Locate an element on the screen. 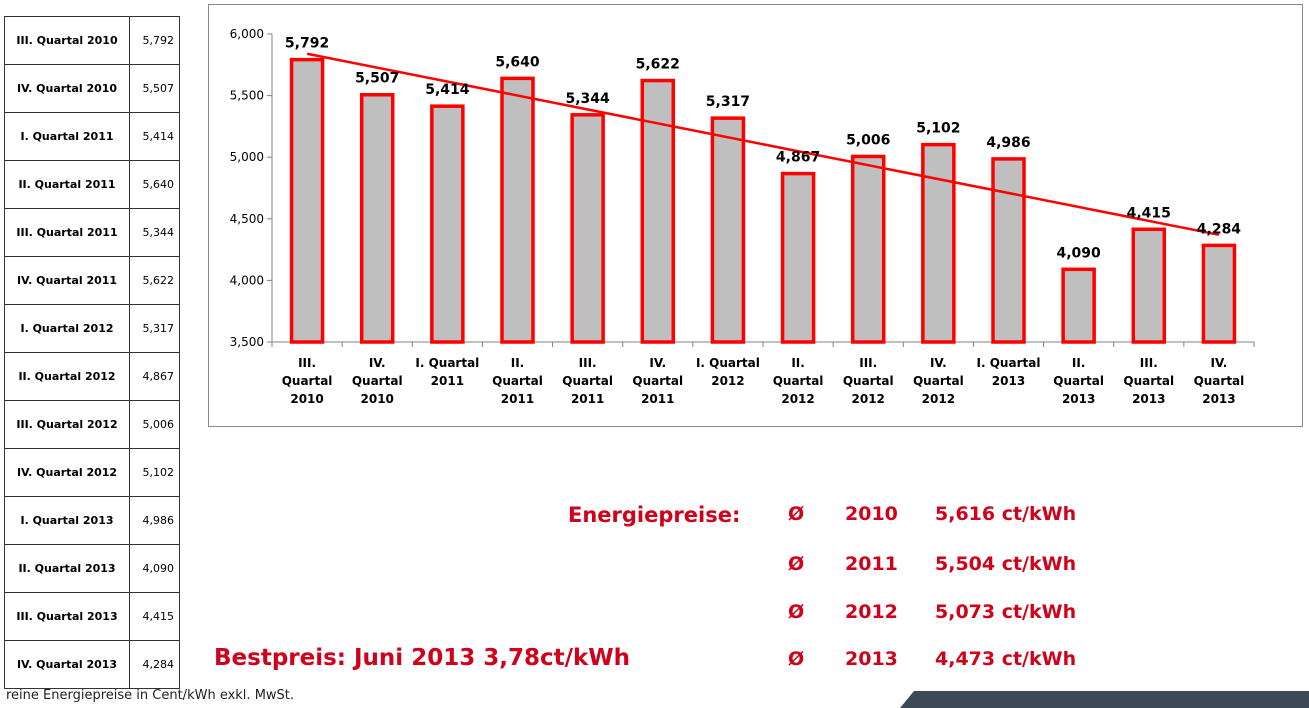 The width and height of the screenshot is (1309, 708). average-year: 2013 is located at coordinates (871, 659).